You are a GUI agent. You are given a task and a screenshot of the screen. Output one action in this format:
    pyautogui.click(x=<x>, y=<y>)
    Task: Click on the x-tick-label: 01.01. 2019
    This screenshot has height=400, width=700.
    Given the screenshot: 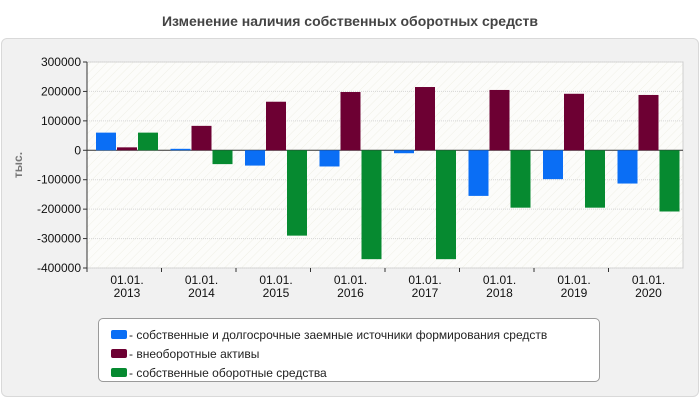 What is the action you would take?
    pyautogui.click(x=573, y=286)
    